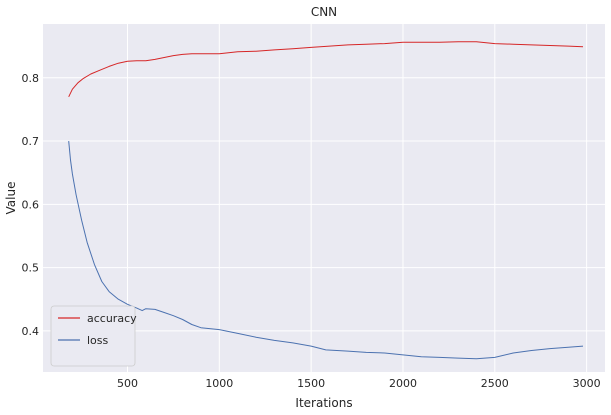 The height and width of the screenshot is (415, 611). What do you see at coordinates (326, 69) in the screenshot?
I see `series-line-accuracy` at bounding box center [326, 69].